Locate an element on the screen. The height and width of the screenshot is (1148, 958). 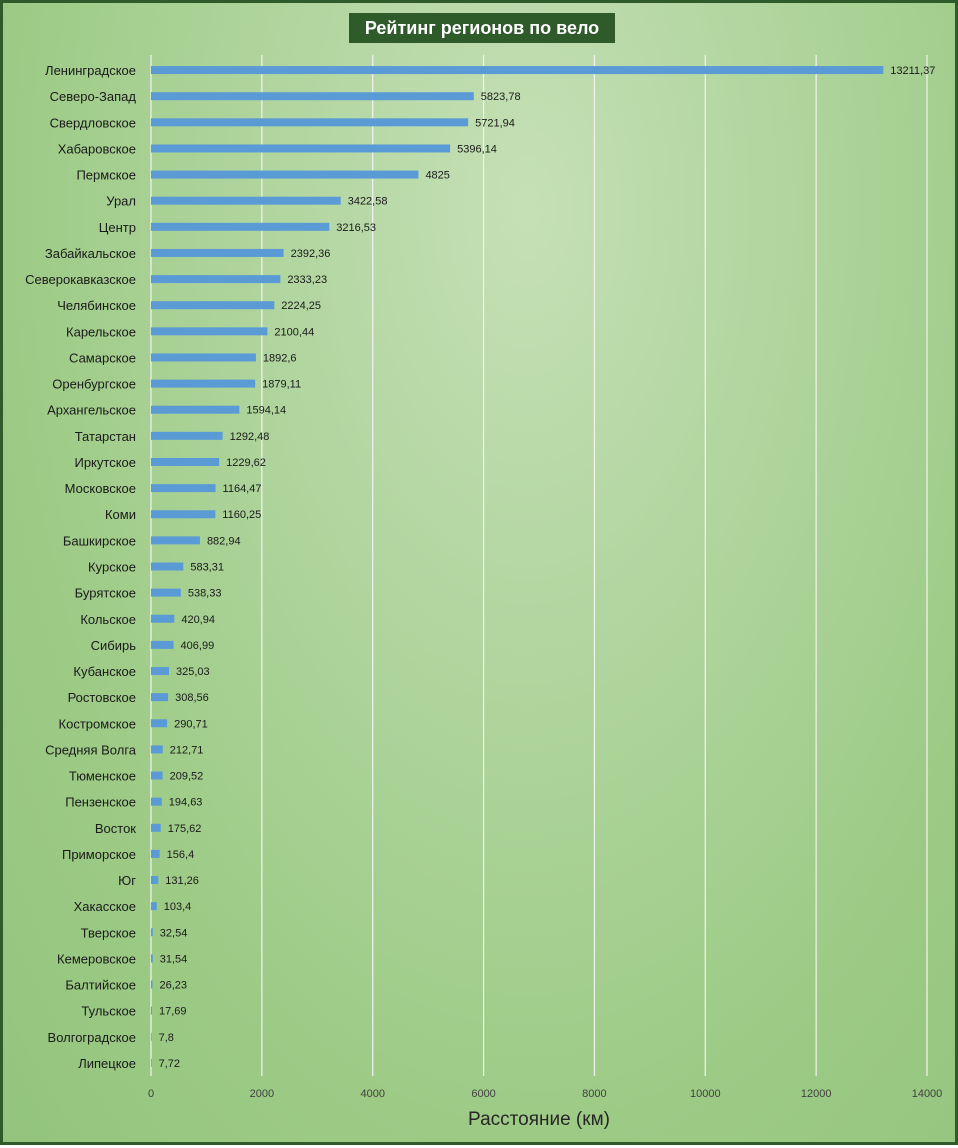
category-label: Сибирь is located at coordinates (114, 645).